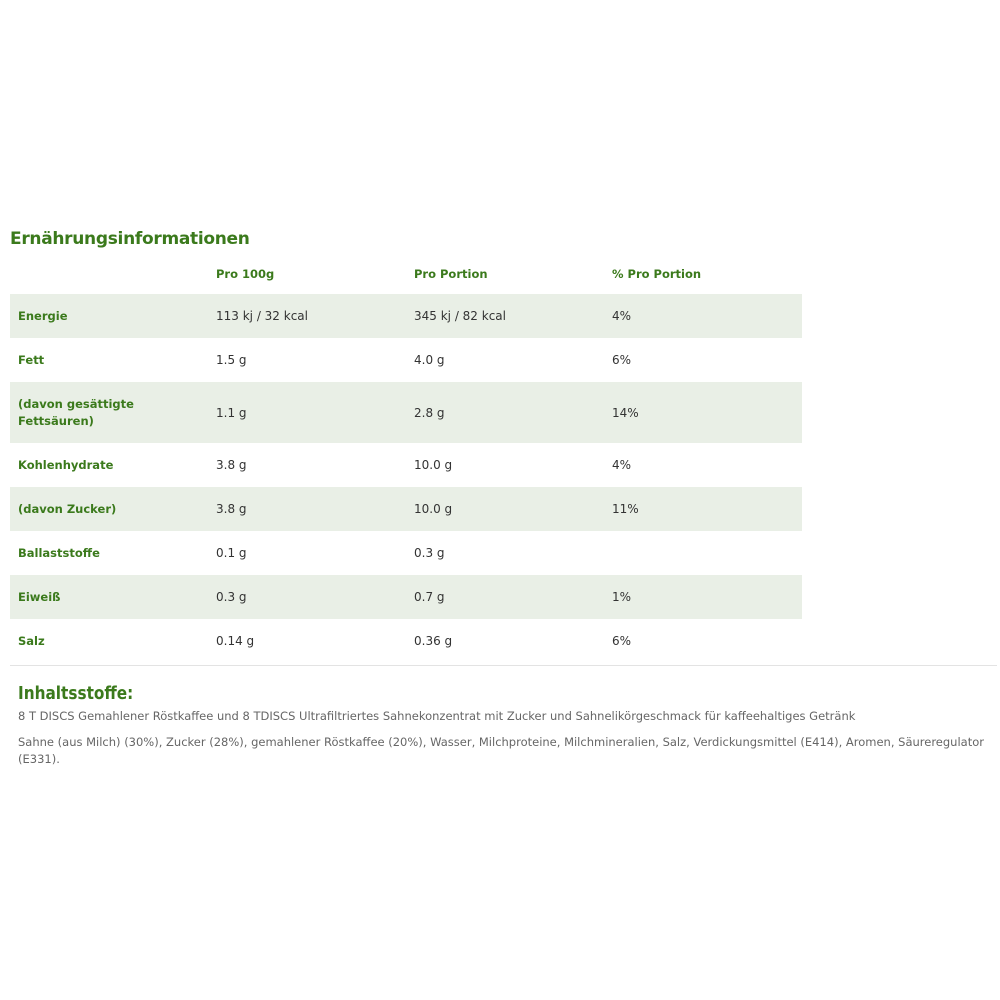  I want to click on table-row: Kohlenhydrate 3.8 g 10.0 g 4%, so click(406, 465).